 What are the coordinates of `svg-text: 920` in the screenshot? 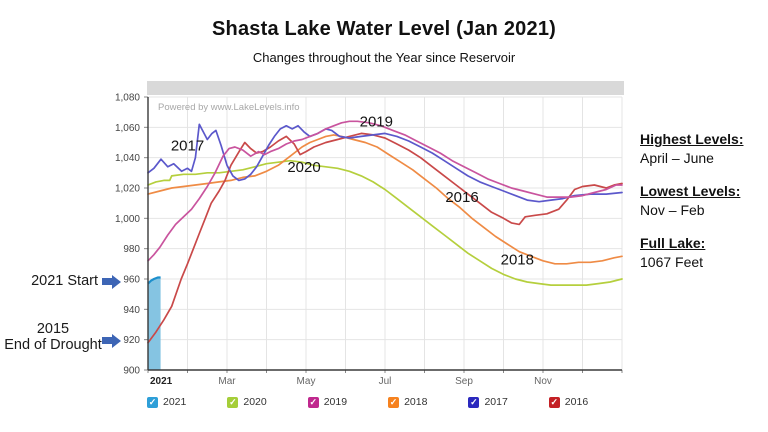 It's located at (131, 340).